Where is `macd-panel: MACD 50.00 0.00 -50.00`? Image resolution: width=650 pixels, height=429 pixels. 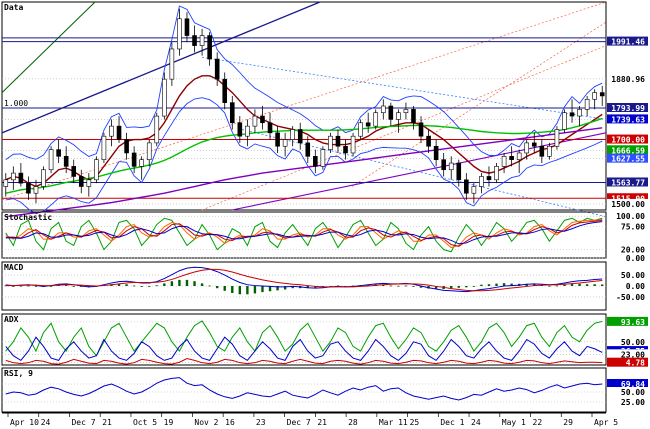
macd-panel: MACD 50.00 0.00 -50.00 is located at coordinates (324, 286).